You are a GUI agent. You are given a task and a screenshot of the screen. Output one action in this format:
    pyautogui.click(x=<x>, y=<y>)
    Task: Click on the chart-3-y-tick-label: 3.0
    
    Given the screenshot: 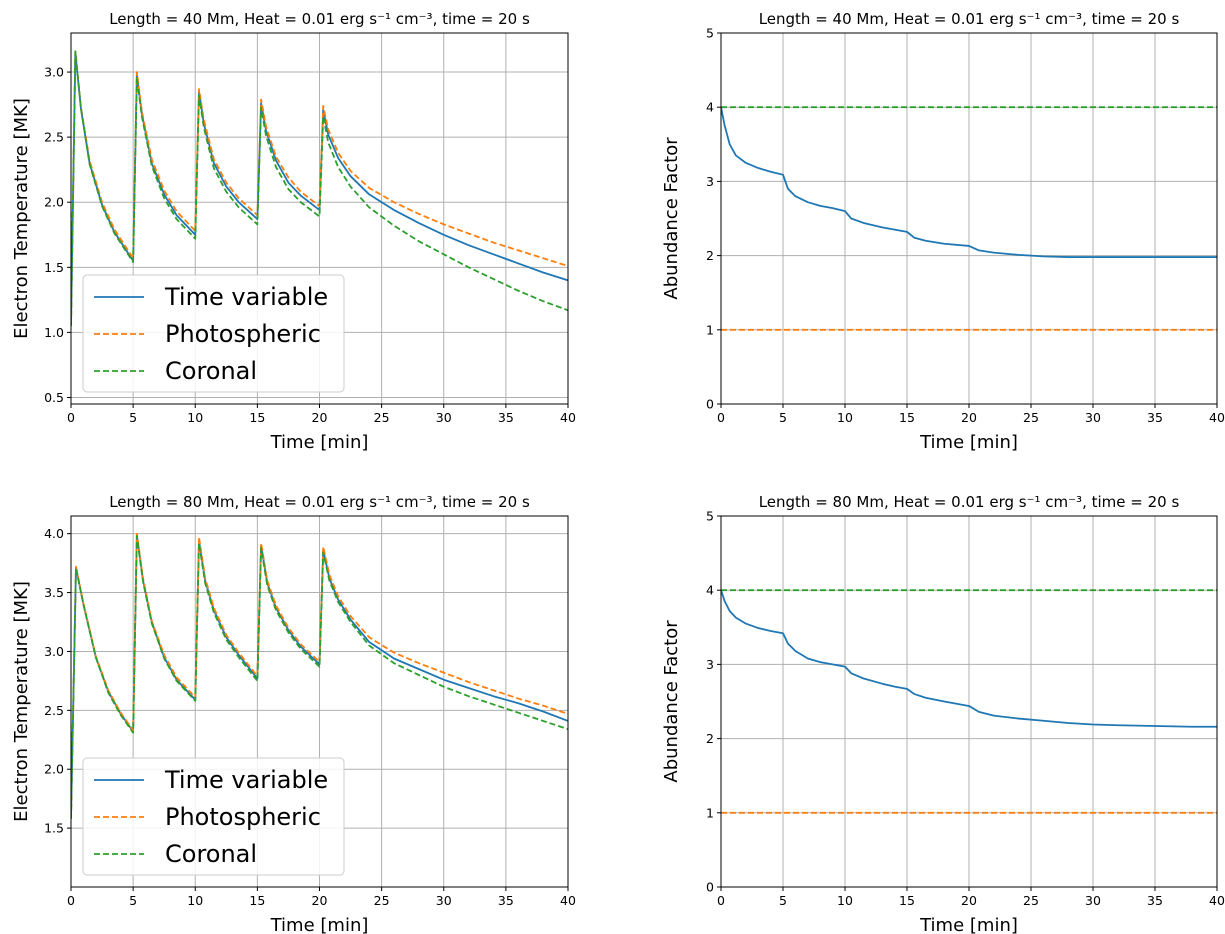 What is the action you would take?
    pyautogui.click(x=54, y=651)
    